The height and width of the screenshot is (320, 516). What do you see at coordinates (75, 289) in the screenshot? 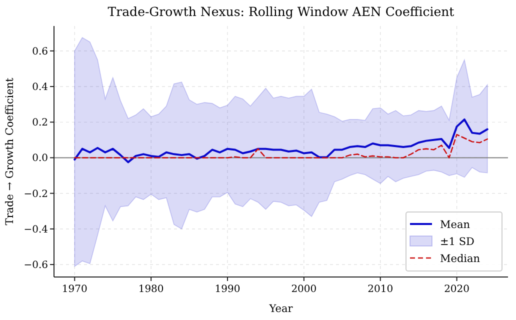
I see `x-tick-label: 1970` at bounding box center [75, 289].